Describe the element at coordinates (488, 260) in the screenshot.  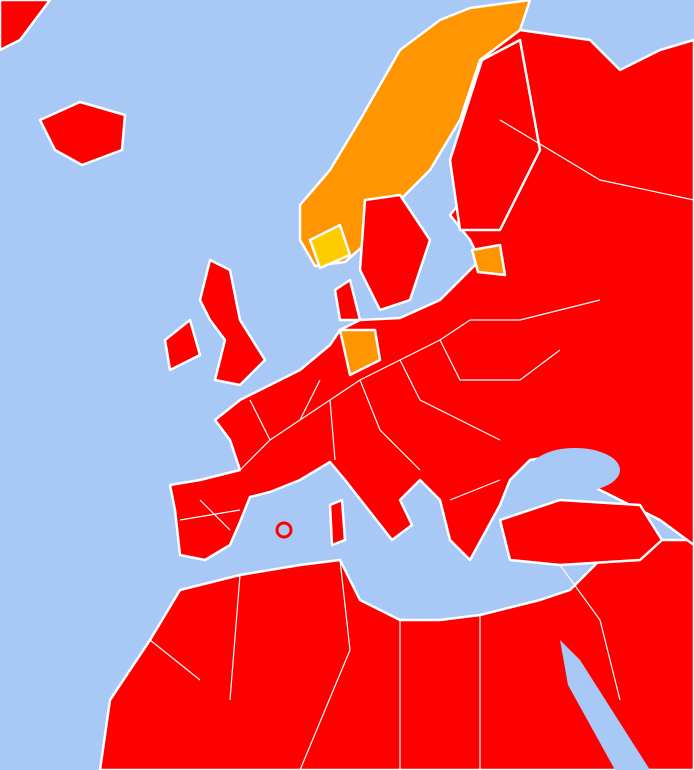
I see `baltic-region` at that location.